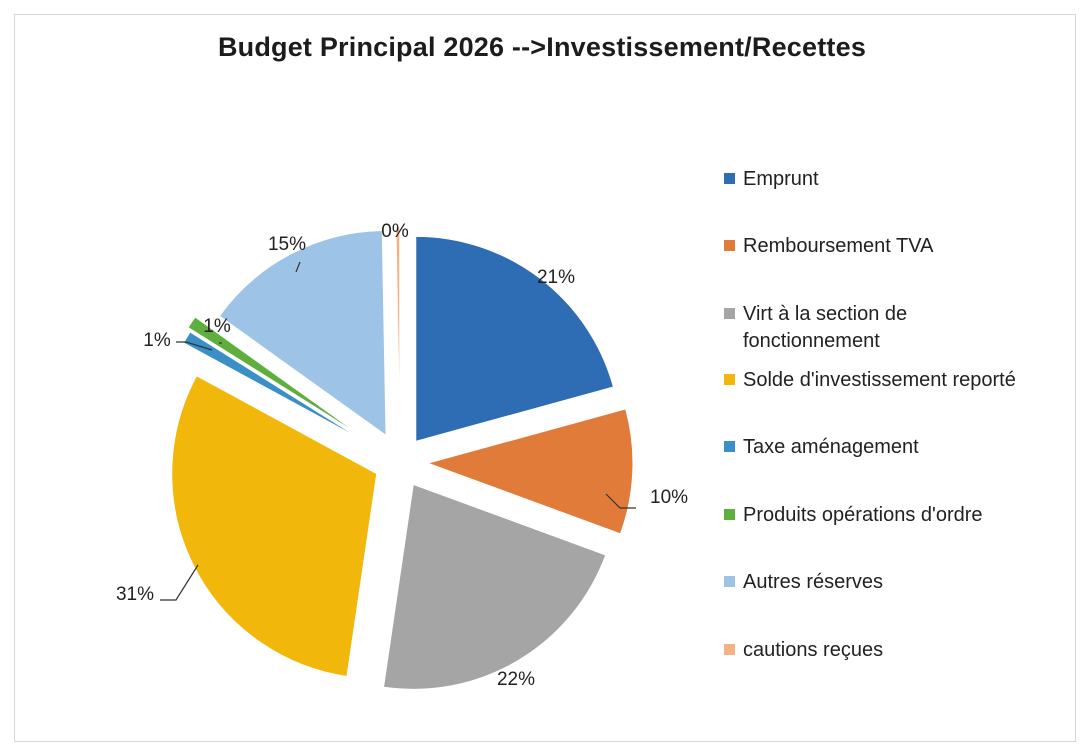  I want to click on legend-item-cautions-recues: cautions reçues, so click(803, 650).